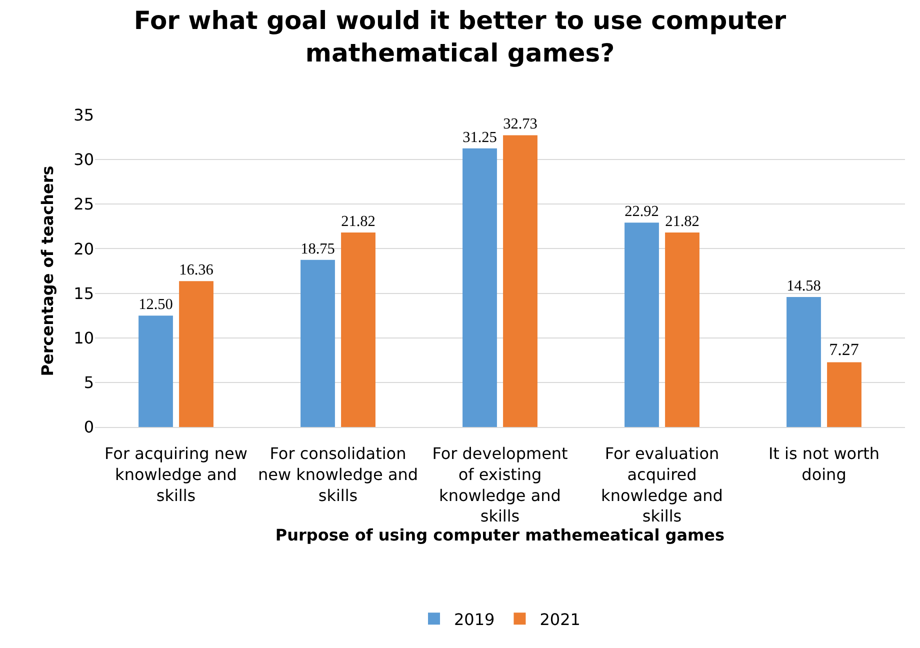 This screenshot has width=920, height=648. What do you see at coordinates (338, 474) in the screenshot?
I see `x-tick-label: For consolidation new knowledge and skills` at bounding box center [338, 474].